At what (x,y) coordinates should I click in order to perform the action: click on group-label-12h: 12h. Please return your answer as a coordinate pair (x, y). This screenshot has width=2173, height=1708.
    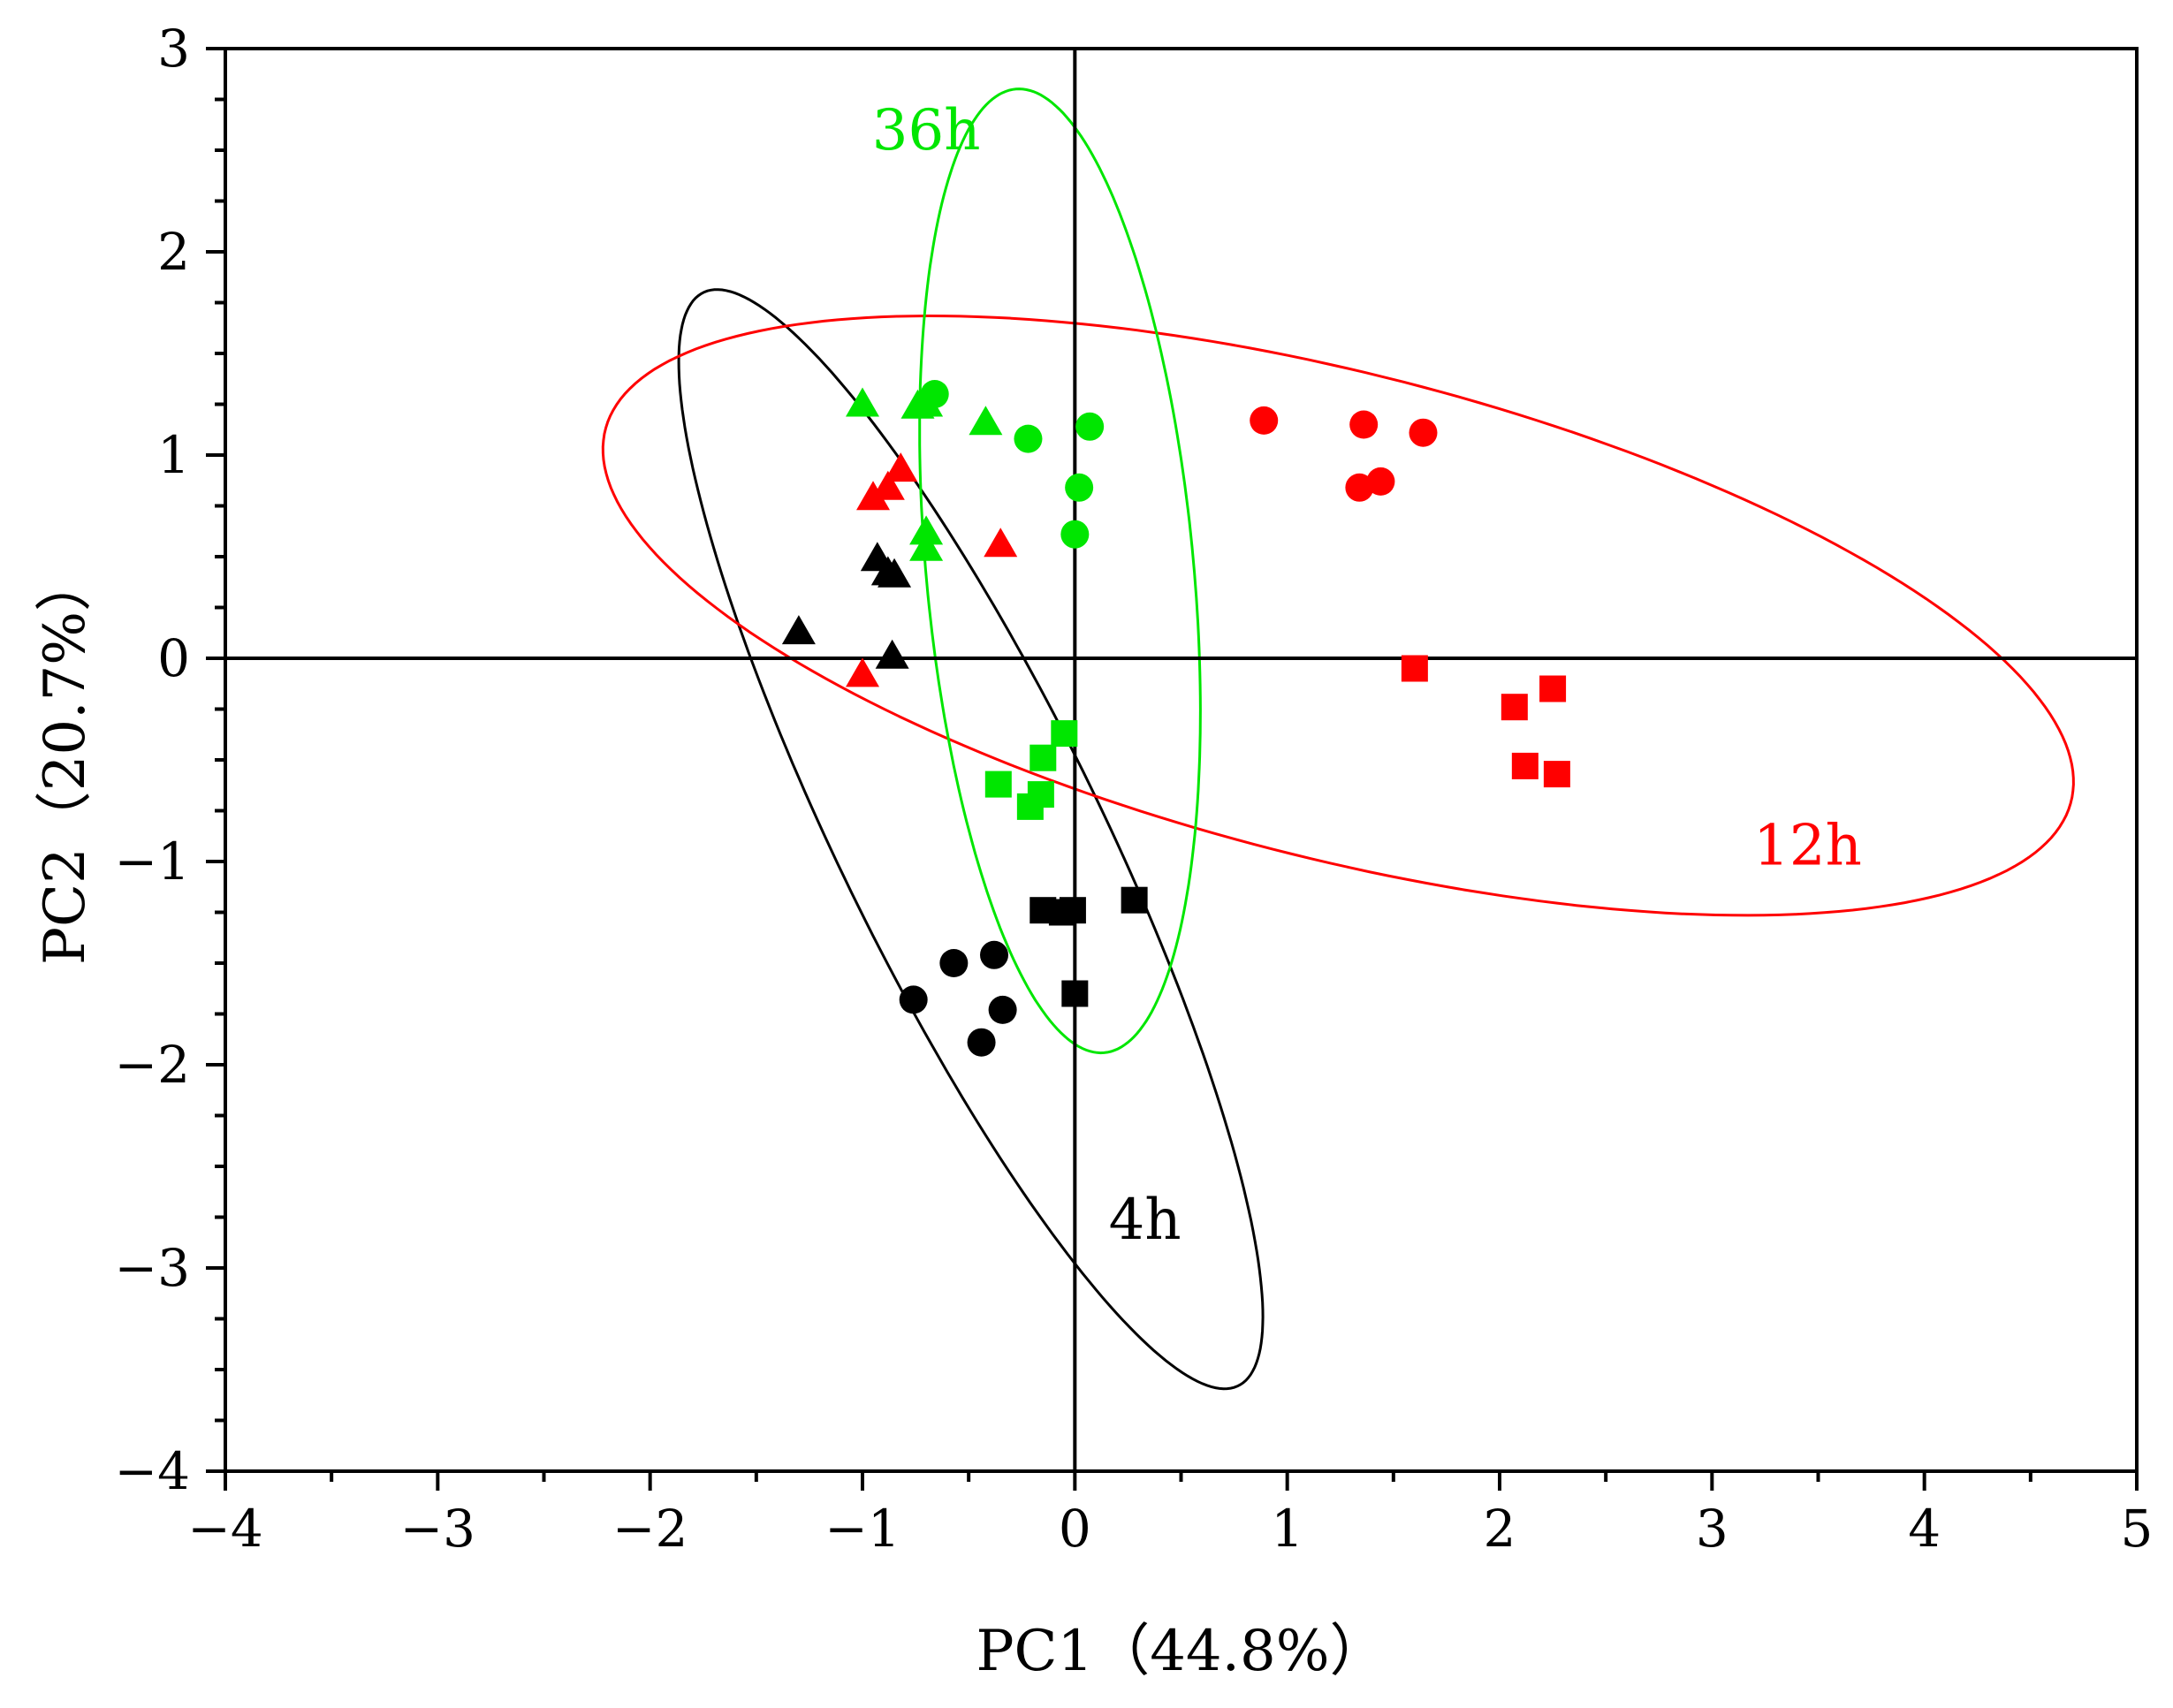
    Looking at the image, I should click on (1807, 846).